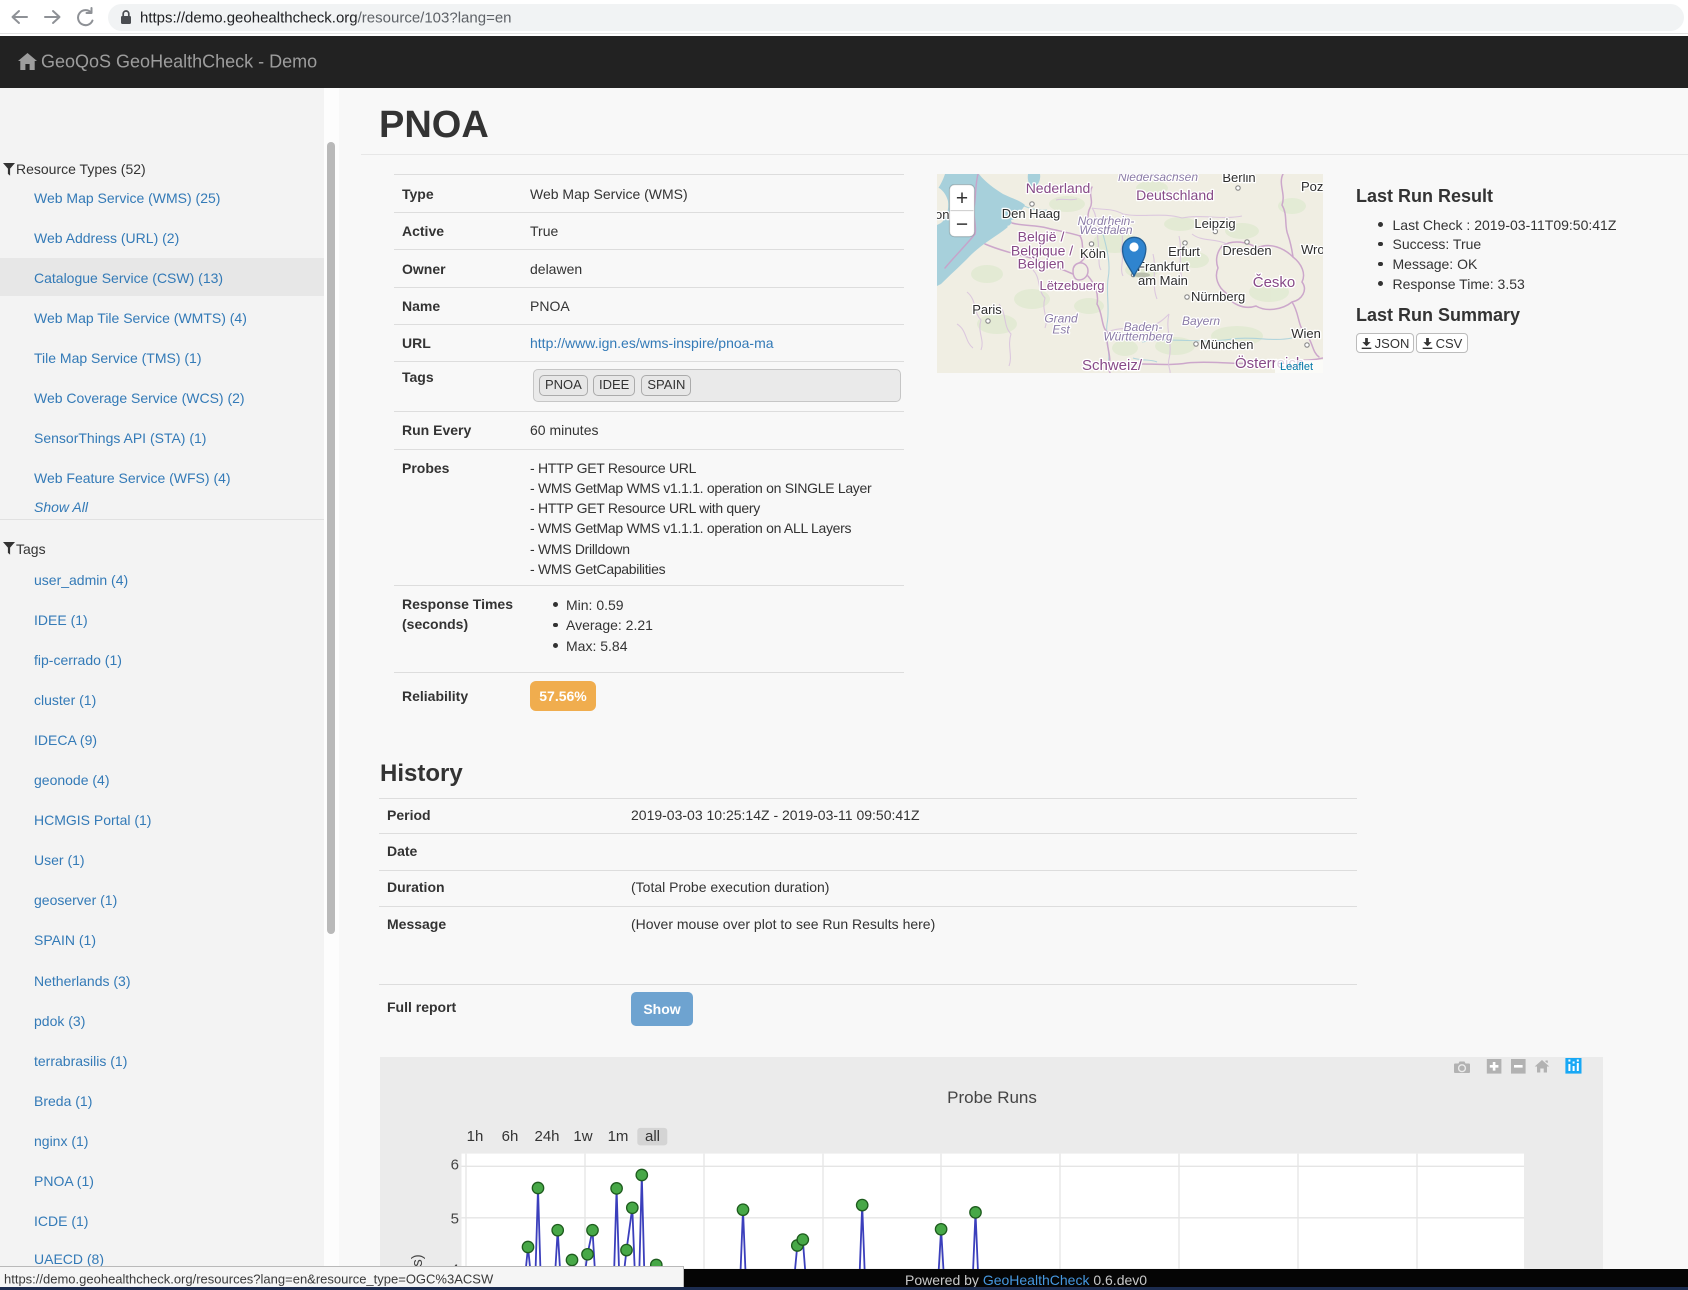  What do you see at coordinates (1312, 249) in the screenshot?
I see `svg-text: Wroc` at bounding box center [1312, 249].